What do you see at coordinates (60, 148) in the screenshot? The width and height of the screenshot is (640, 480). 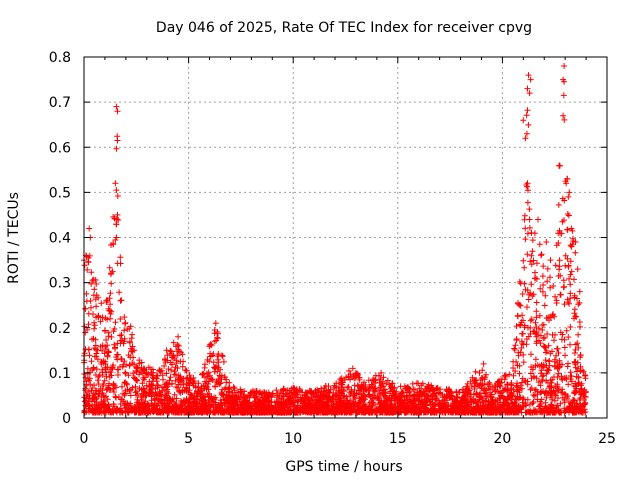 I see `y-tick-label: 0.6` at bounding box center [60, 148].